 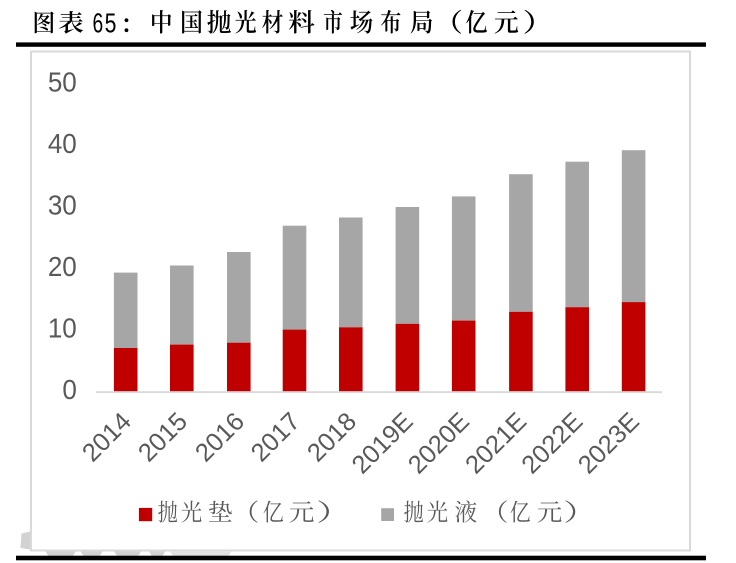 What do you see at coordinates (62, 82) in the screenshot?
I see `svg-text: 50` at bounding box center [62, 82].